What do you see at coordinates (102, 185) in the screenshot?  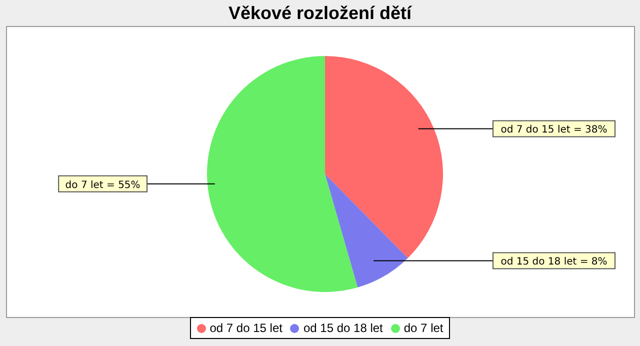 I see `data-label: do 7 let = 55%` at bounding box center [102, 185].